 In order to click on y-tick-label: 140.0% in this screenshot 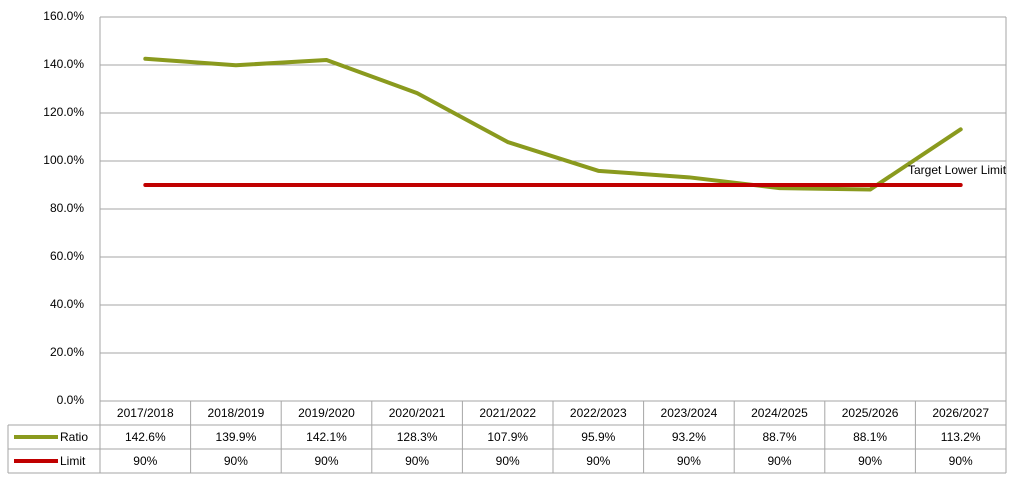, I will do `click(63, 64)`.